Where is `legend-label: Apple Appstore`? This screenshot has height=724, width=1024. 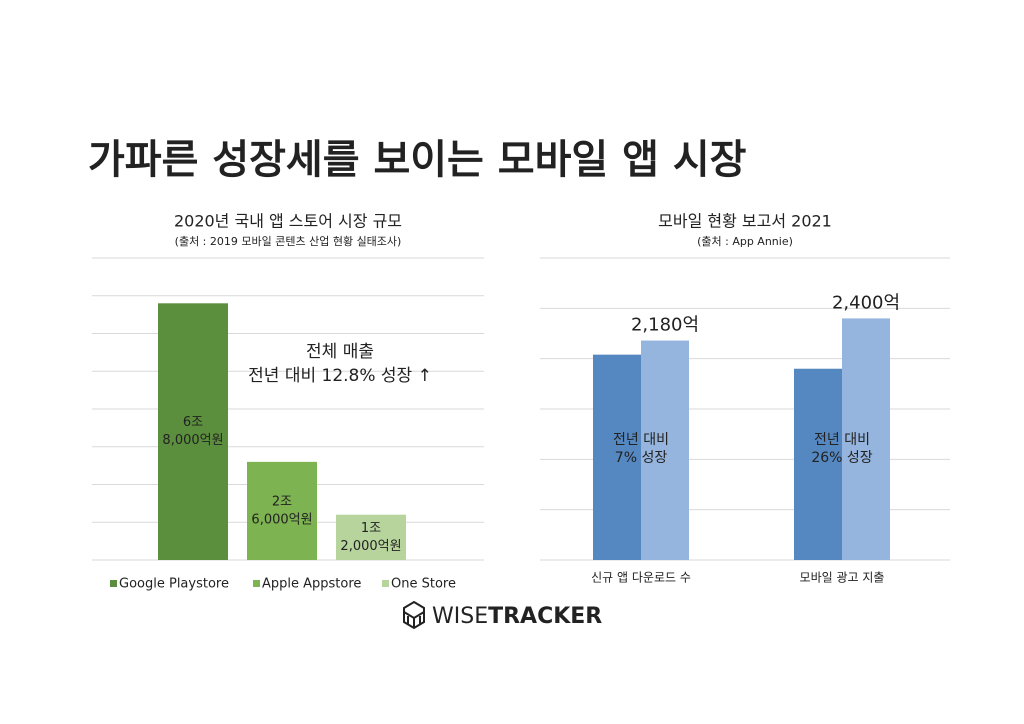
legend-label: Apple Appstore is located at coordinates (311, 584).